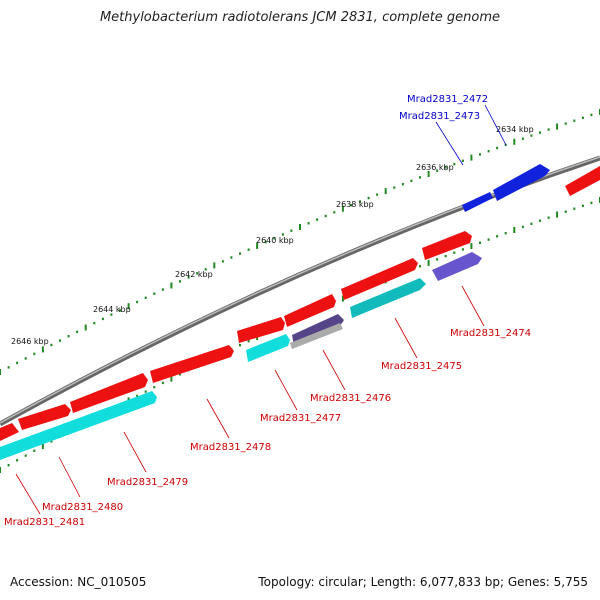 Image resolution: width=600 pixels, height=600 pixels. I want to click on kbp-label: 2644 kbp, so click(112, 309).